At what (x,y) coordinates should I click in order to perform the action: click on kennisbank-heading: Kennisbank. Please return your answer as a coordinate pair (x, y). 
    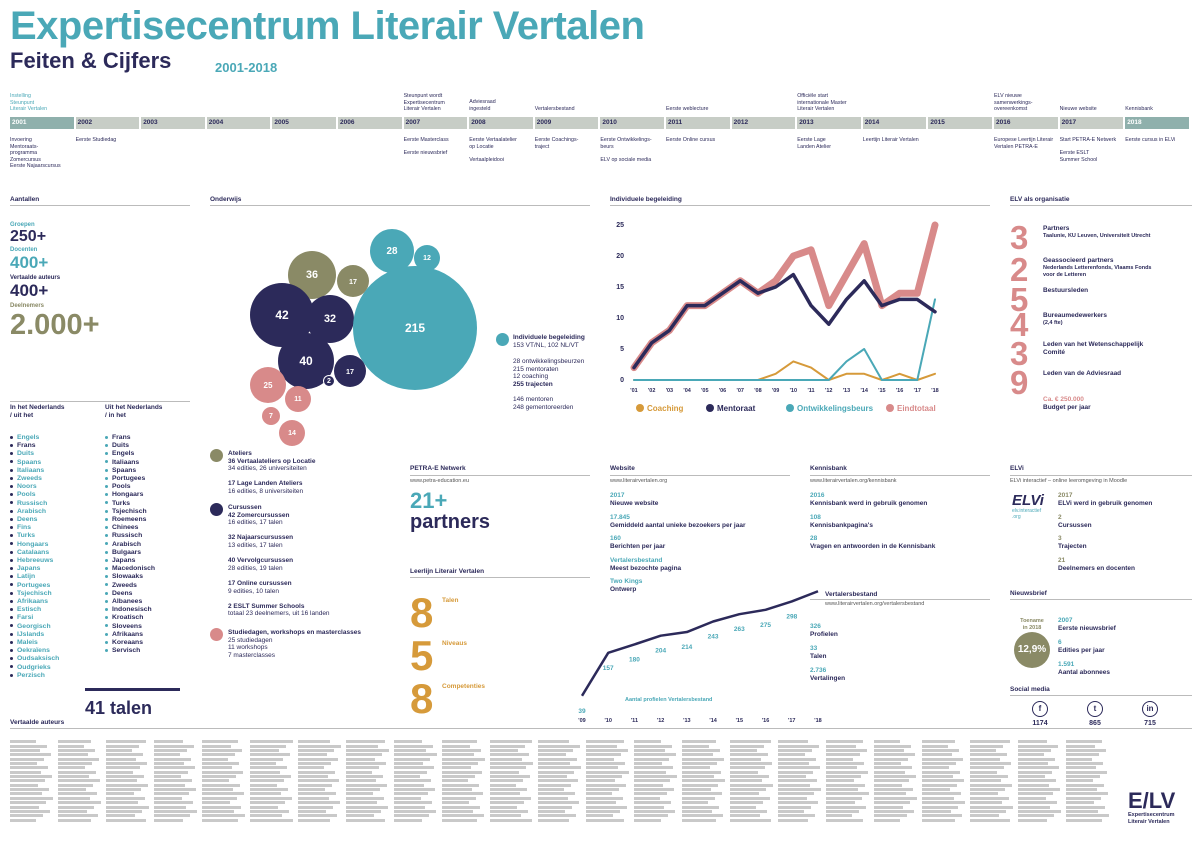
    Looking at the image, I should click on (828, 468).